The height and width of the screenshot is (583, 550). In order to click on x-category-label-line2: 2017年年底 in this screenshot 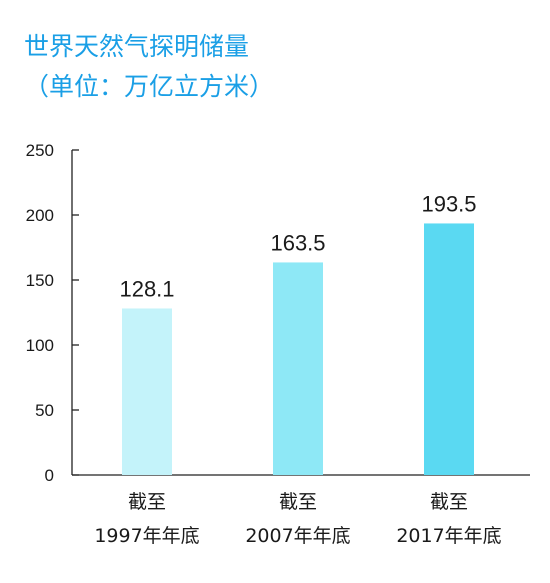, I will do `click(448, 536)`.